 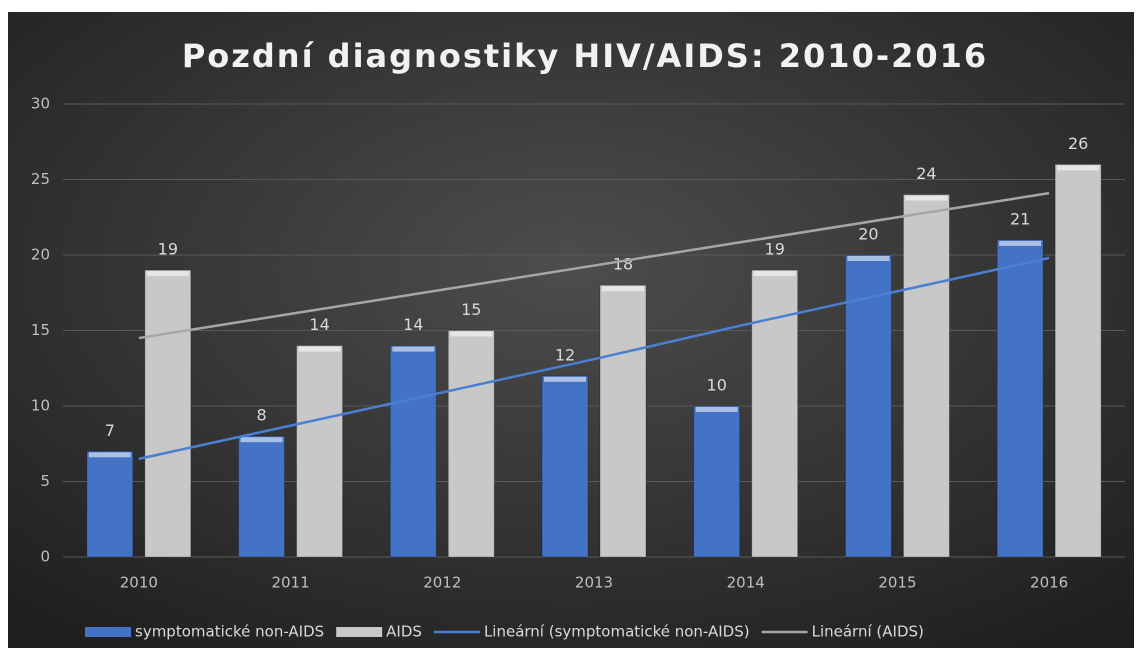 I want to click on y-tick-label: 10, so click(x=40, y=406).